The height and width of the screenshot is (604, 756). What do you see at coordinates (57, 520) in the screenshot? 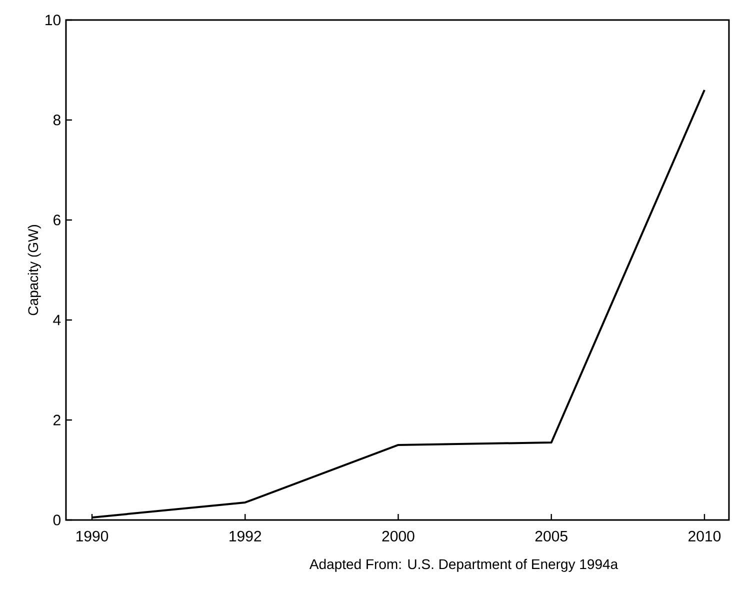
I see `y-tick-label: 0` at bounding box center [57, 520].